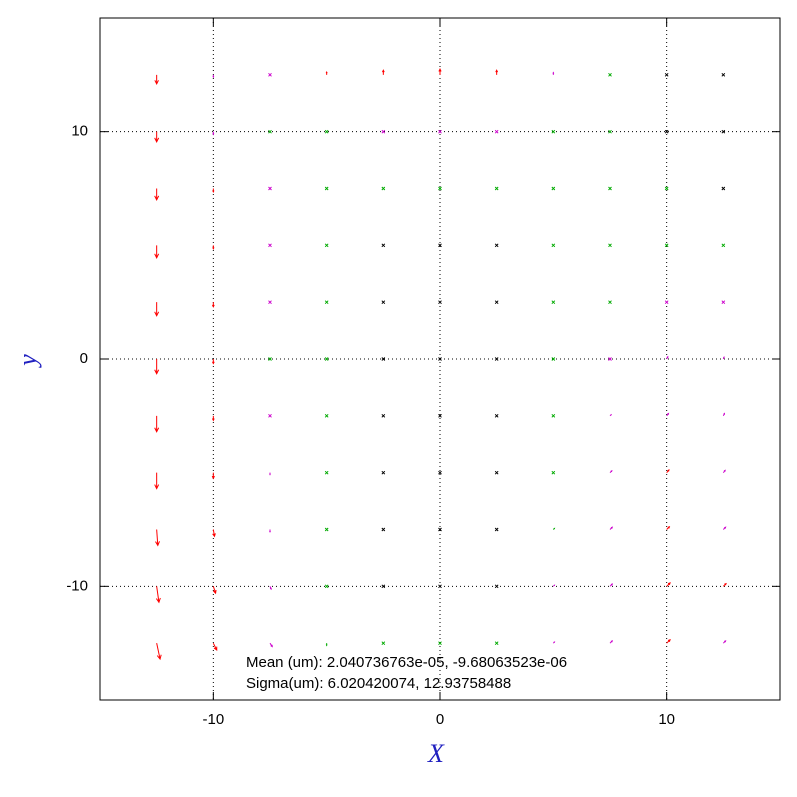  I want to click on x-tick-label: 0, so click(440, 719).